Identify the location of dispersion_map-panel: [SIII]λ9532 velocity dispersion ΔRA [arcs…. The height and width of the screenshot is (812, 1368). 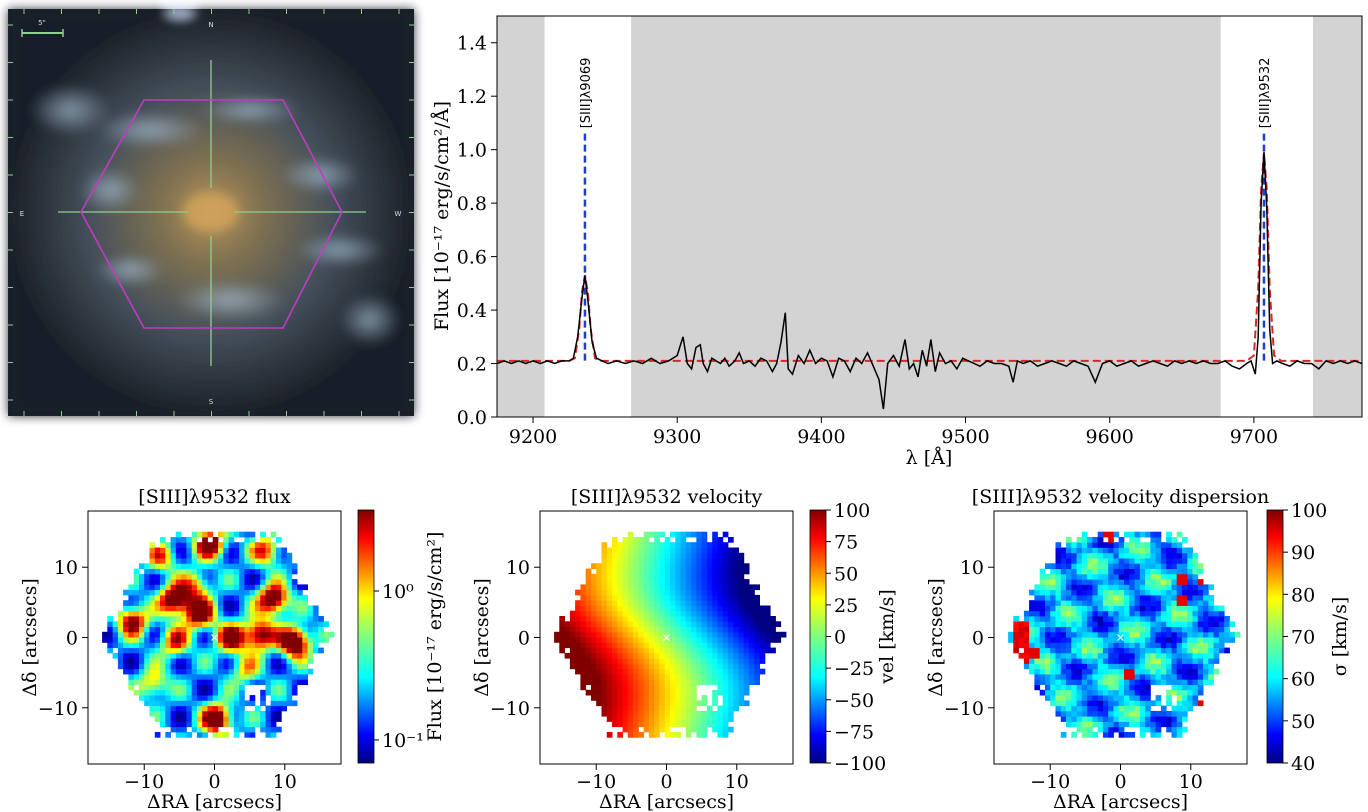
(1138, 649).